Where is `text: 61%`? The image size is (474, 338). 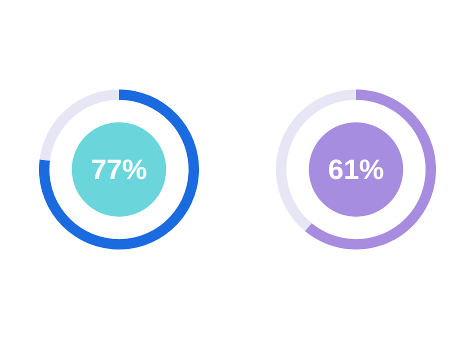
text: 61% is located at coordinates (356, 169).